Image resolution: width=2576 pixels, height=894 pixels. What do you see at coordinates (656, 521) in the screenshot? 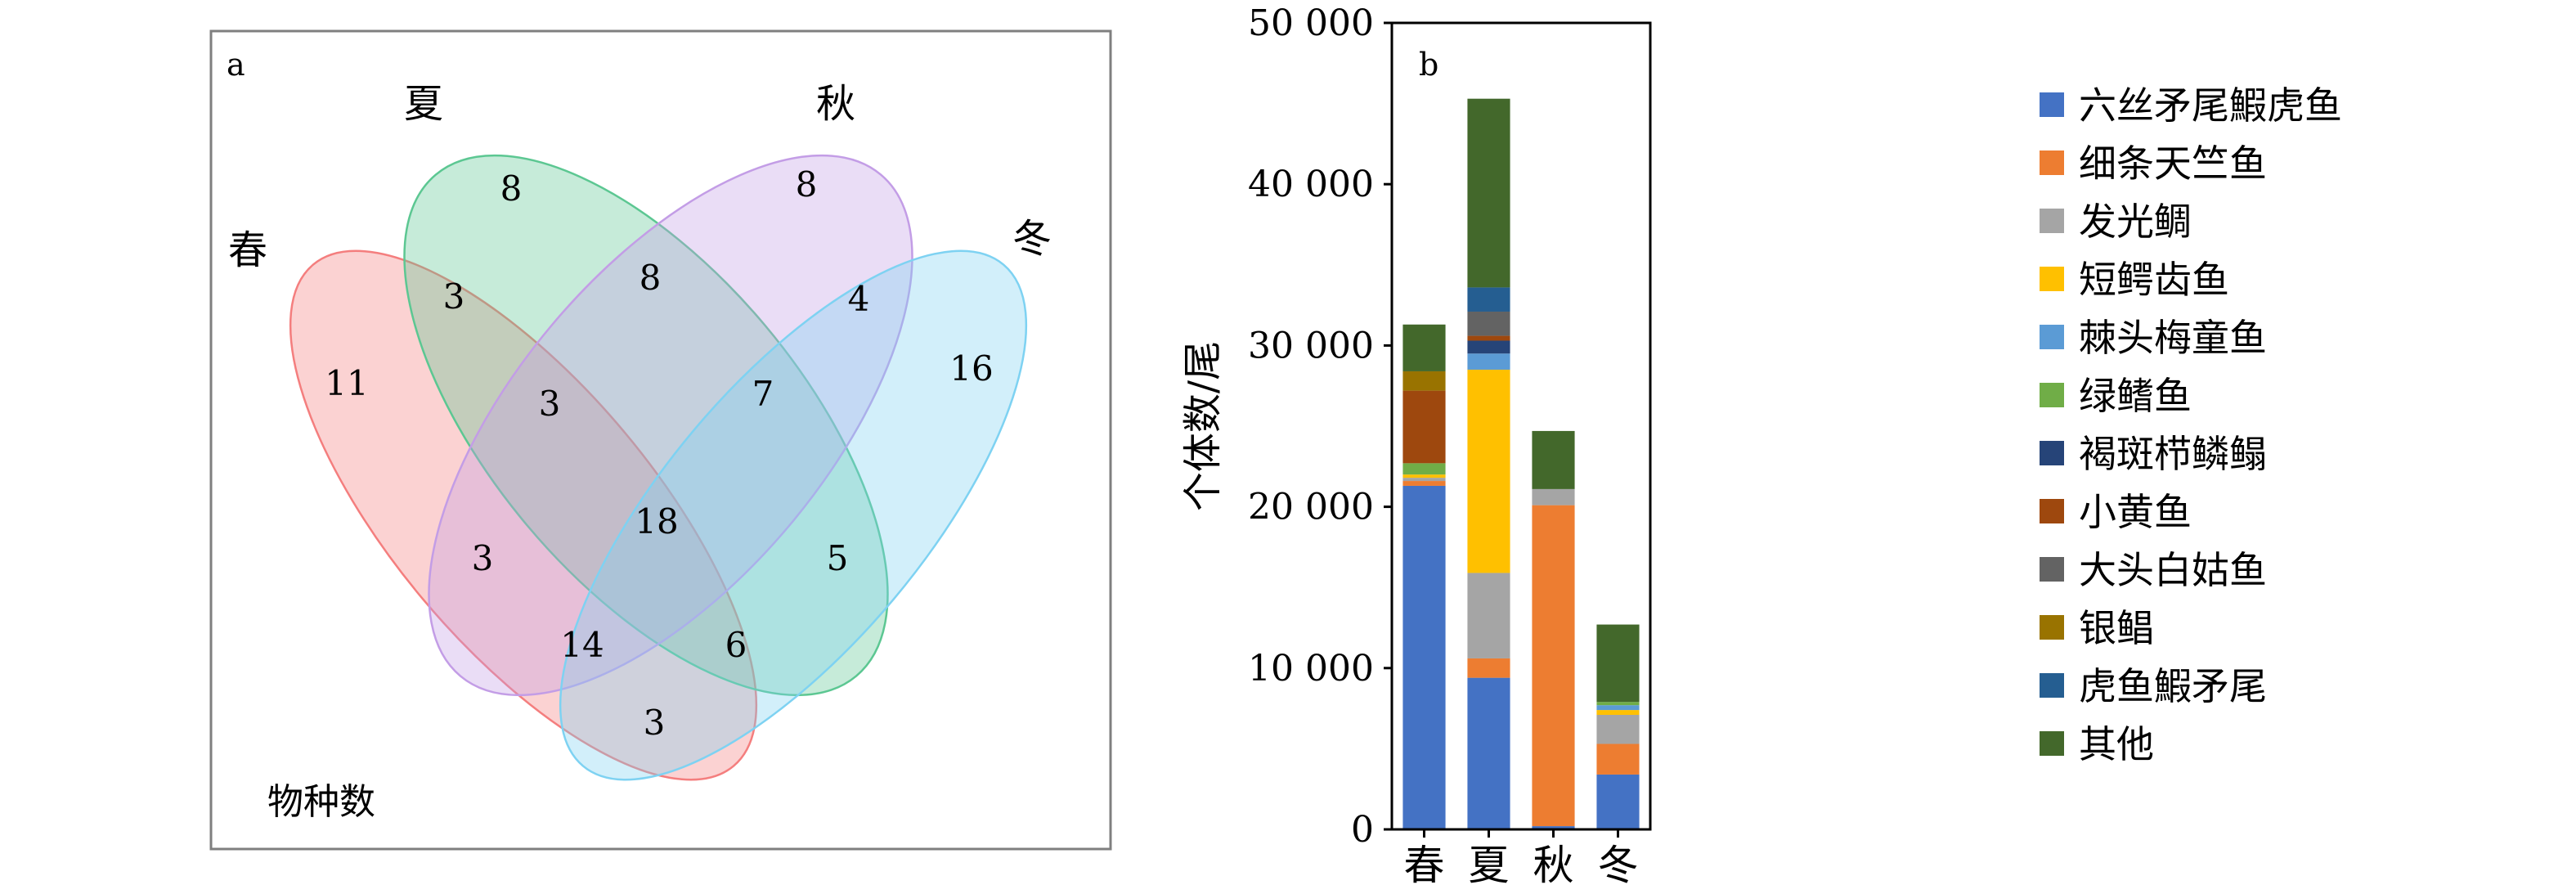
I see `venn-count-all-four: 18` at bounding box center [656, 521].